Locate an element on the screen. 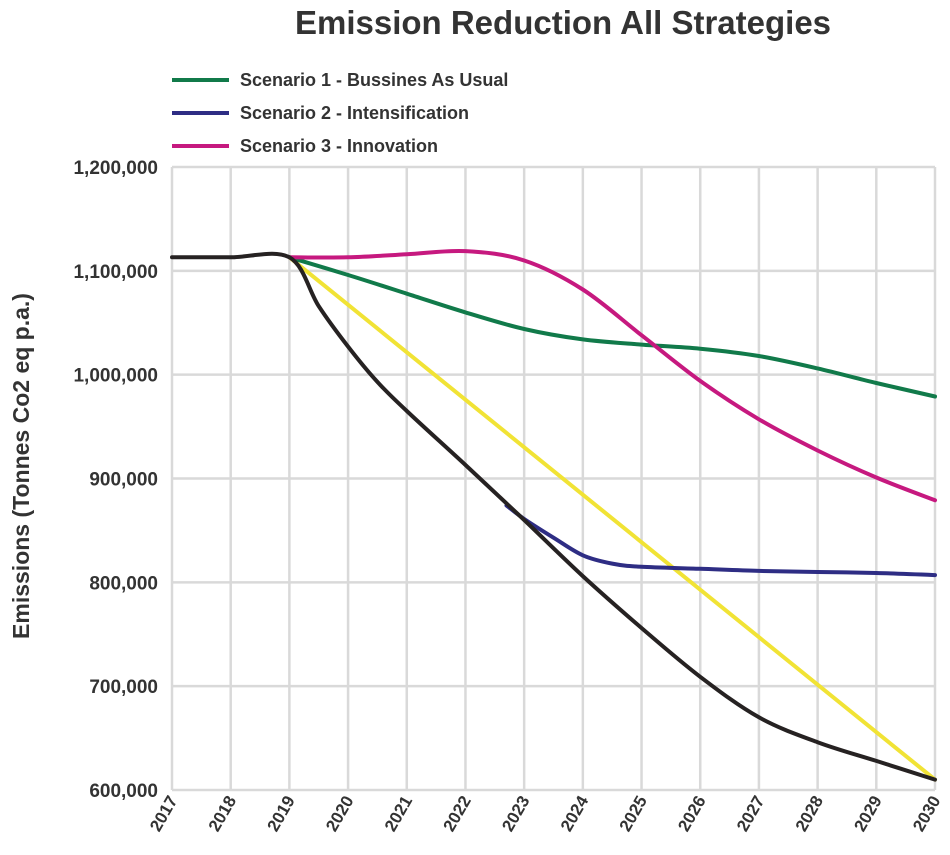 The height and width of the screenshot is (855, 950). y-tick-label: 700,000 is located at coordinates (123, 687).